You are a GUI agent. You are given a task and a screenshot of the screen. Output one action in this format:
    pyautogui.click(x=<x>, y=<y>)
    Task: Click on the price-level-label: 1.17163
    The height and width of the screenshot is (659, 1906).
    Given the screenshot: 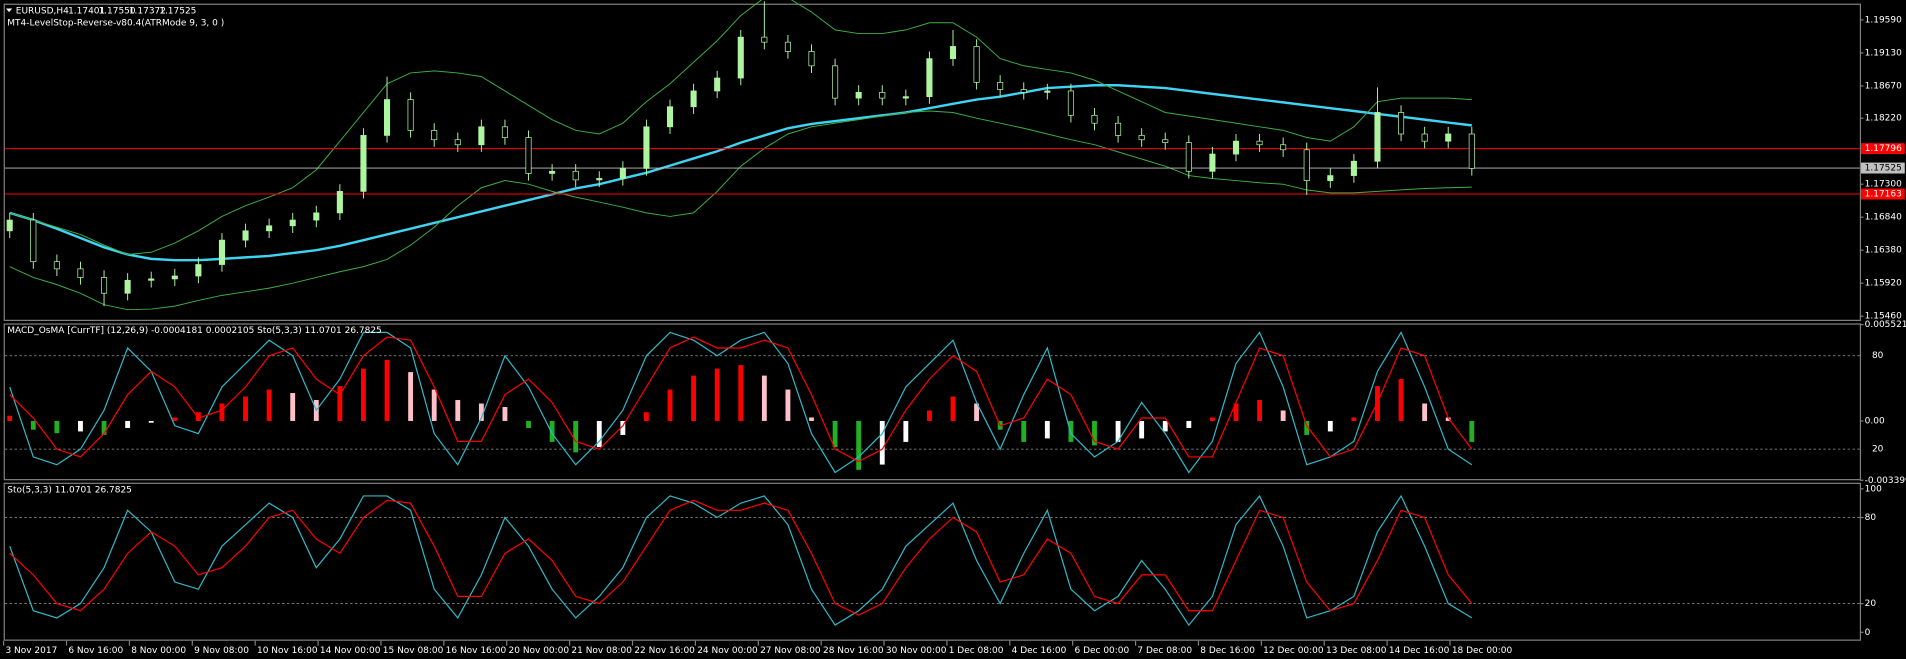 What is the action you would take?
    pyautogui.click(x=1883, y=195)
    